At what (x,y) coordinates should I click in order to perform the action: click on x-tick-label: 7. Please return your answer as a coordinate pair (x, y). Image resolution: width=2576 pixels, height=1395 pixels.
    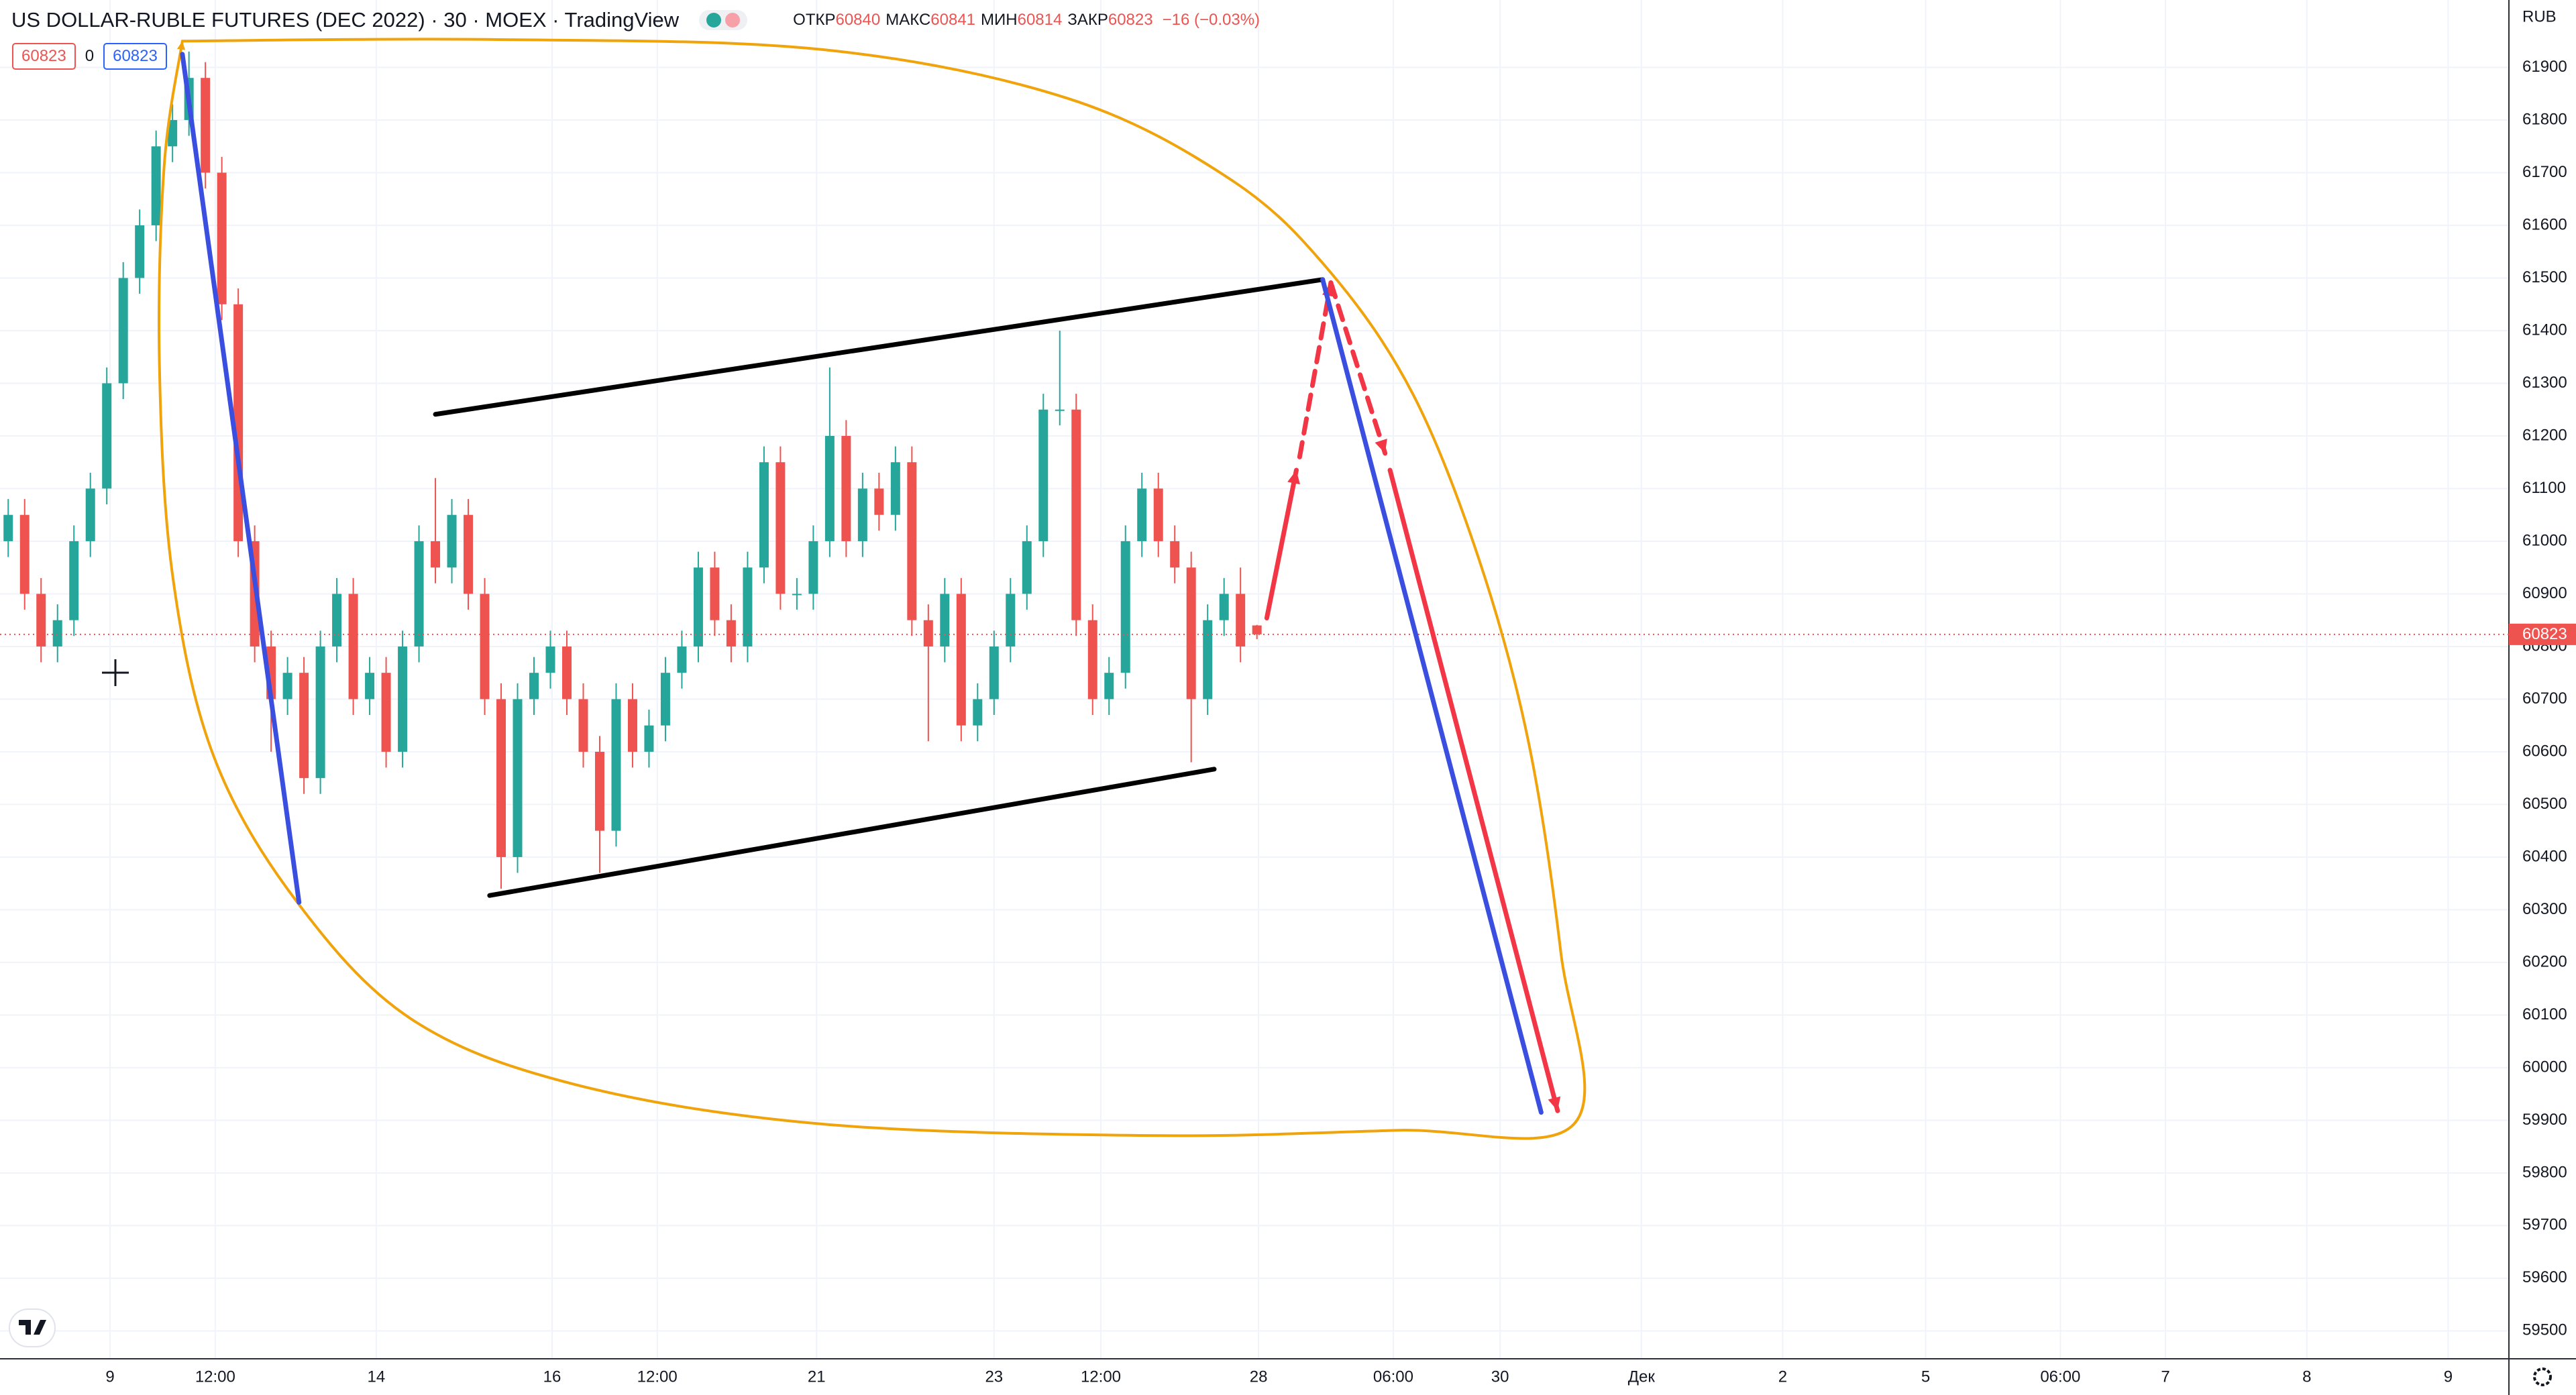
    Looking at the image, I should click on (2165, 1377).